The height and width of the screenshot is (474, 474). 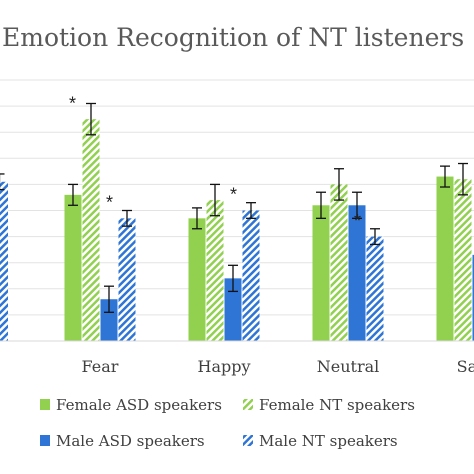 What do you see at coordinates (109, 320) in the screenshot?
I see `bar-male-asd-speakers-fear` at bounding box center [109, 320].